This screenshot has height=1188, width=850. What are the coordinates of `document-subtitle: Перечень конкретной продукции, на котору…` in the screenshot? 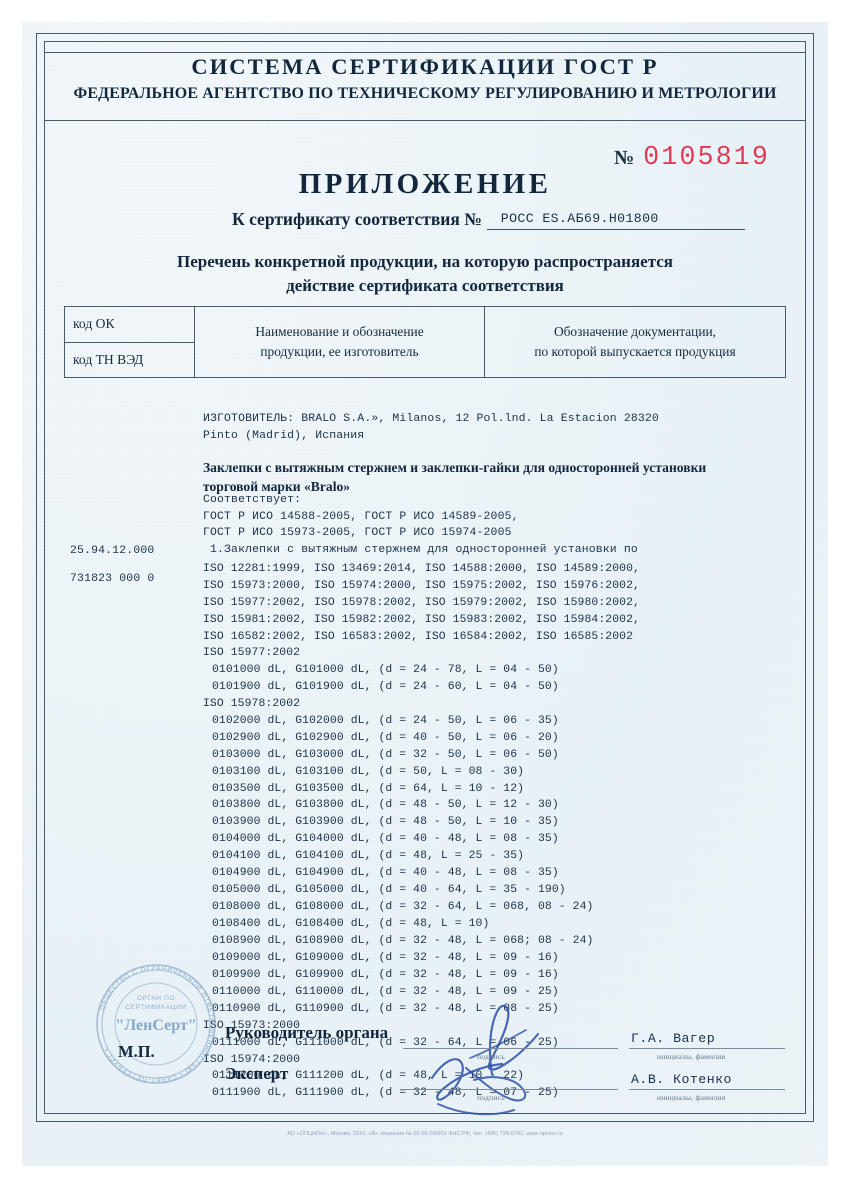 It's located at (425, 274).